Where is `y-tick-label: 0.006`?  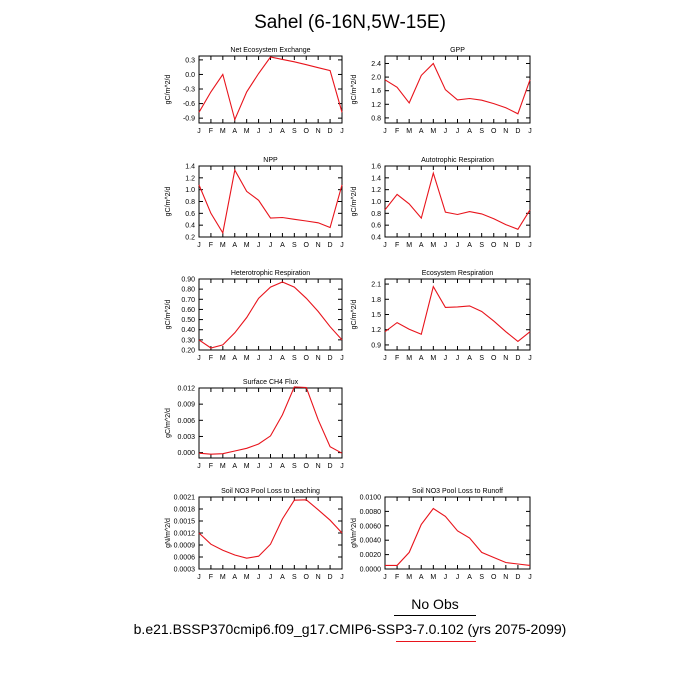 y-tick-label: 0.006 is located at coordinates (186, 421).